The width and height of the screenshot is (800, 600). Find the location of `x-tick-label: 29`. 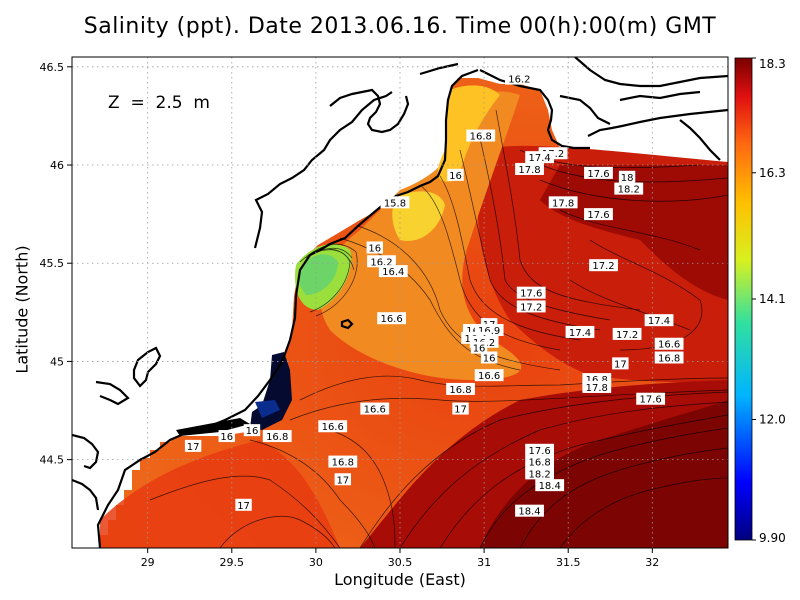

x-tick-label: 29 is located at coordinates (148, 562).